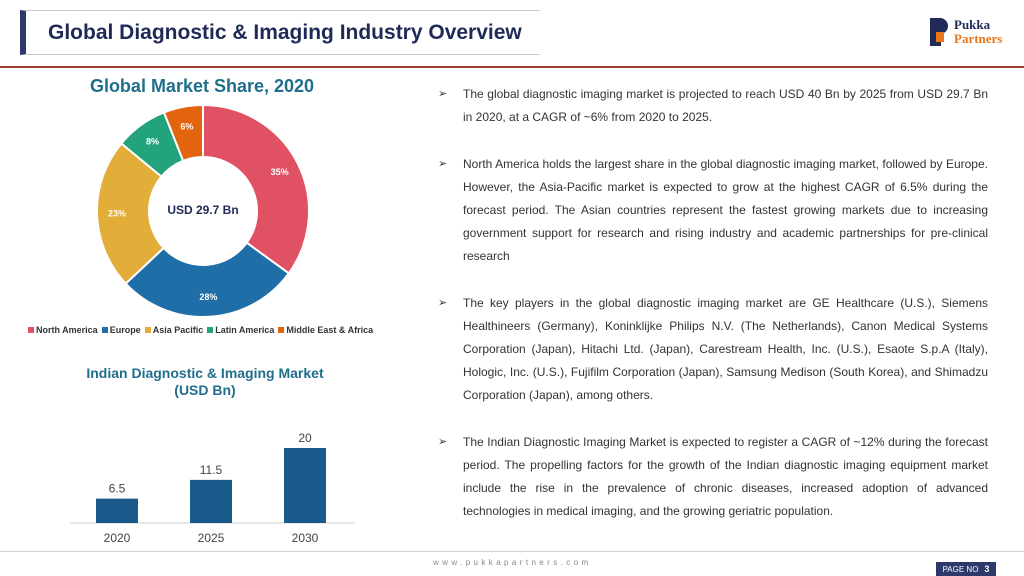 The height and width of the screenshot is (576, 1024). I want to click on logo-mark-icon, so click(939, 32).